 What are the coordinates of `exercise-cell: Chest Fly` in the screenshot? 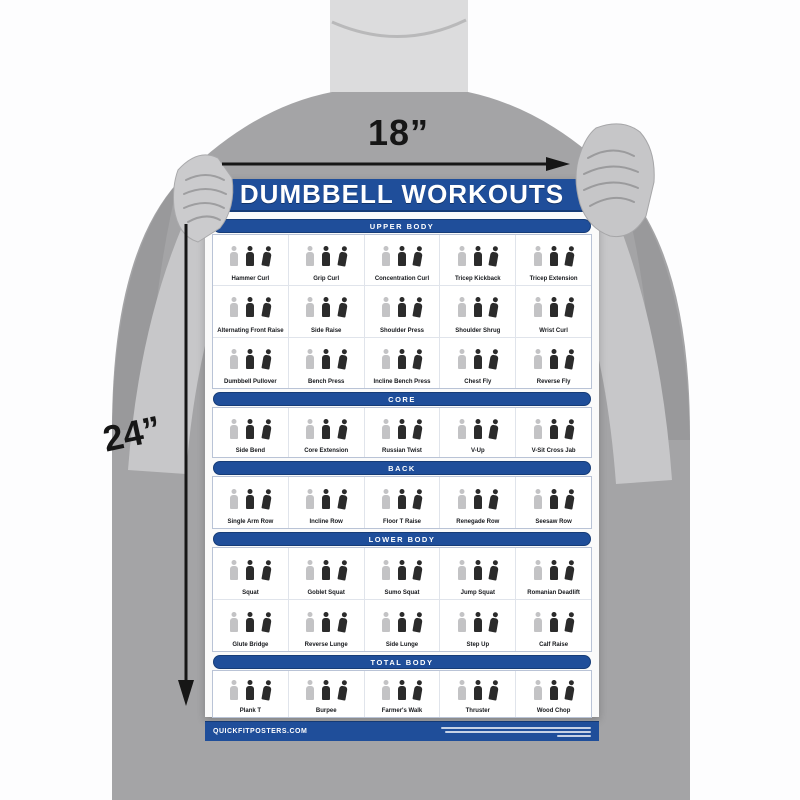 It's located at (478, 362).